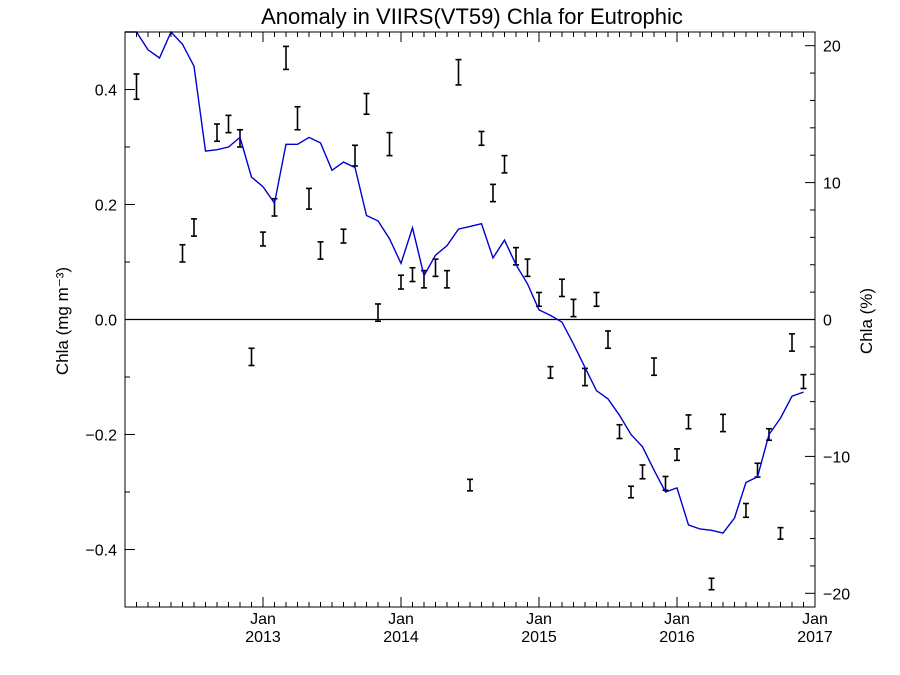 Image resolution: width=900 pixels, height=675 pixels. Describe the element at coordinates (106, 321) in the screenshot. I see `y-left-tick-label: 0.0` at that location.